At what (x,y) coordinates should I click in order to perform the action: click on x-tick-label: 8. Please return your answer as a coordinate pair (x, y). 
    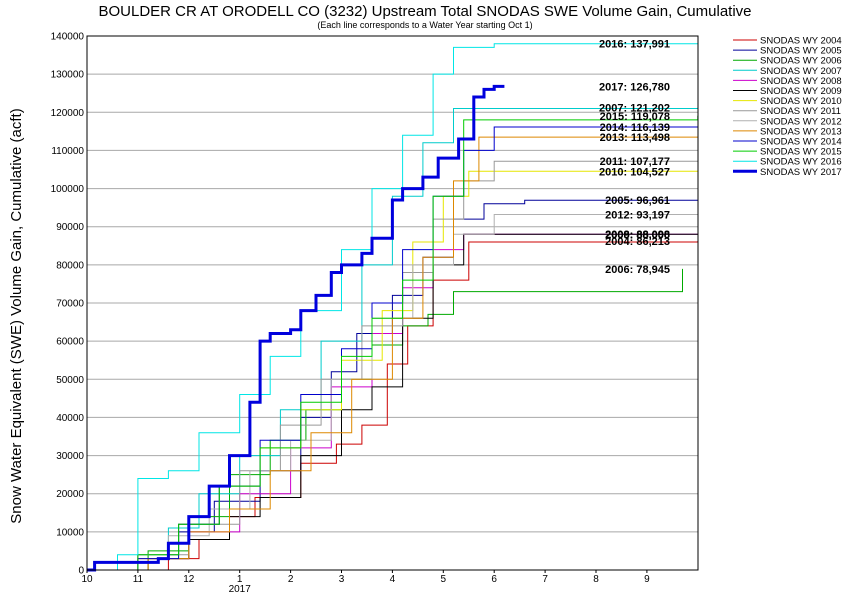
    Looking at the image, I should click on (596, 579).